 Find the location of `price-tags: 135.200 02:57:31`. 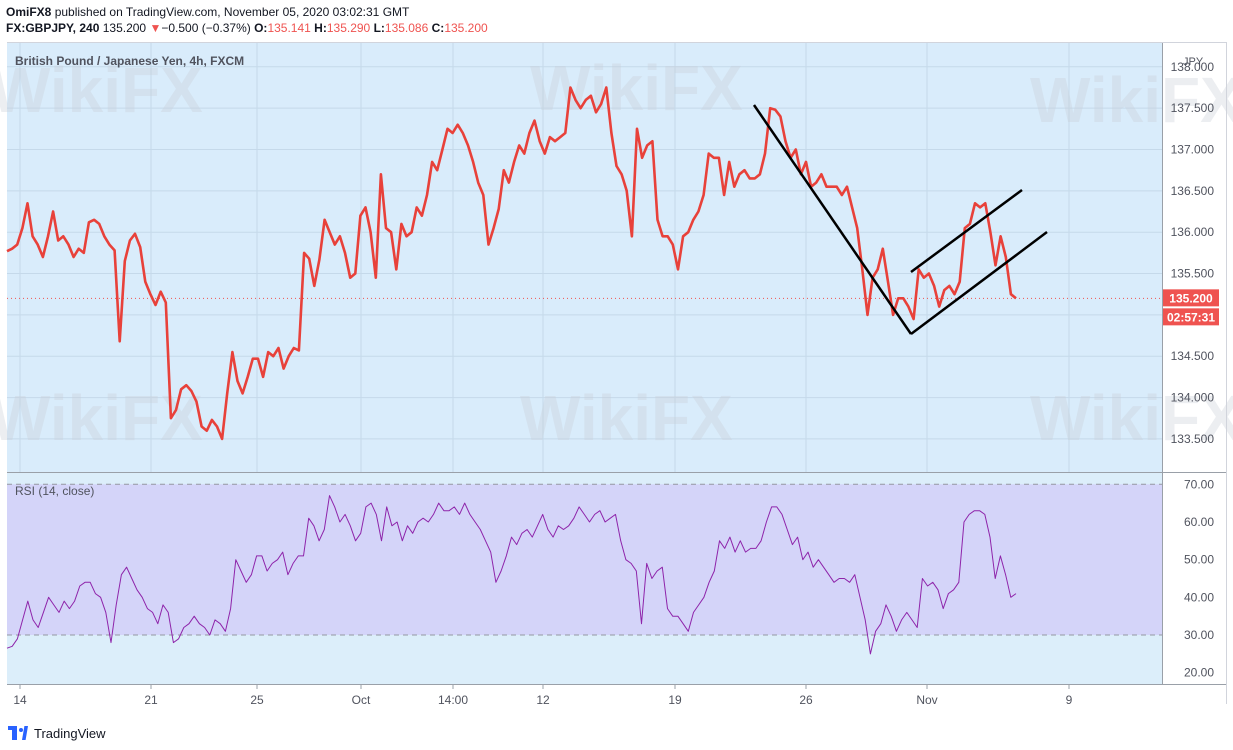

price-tags: 135.200 02:57:31 is located at coordinates (1191, 307).